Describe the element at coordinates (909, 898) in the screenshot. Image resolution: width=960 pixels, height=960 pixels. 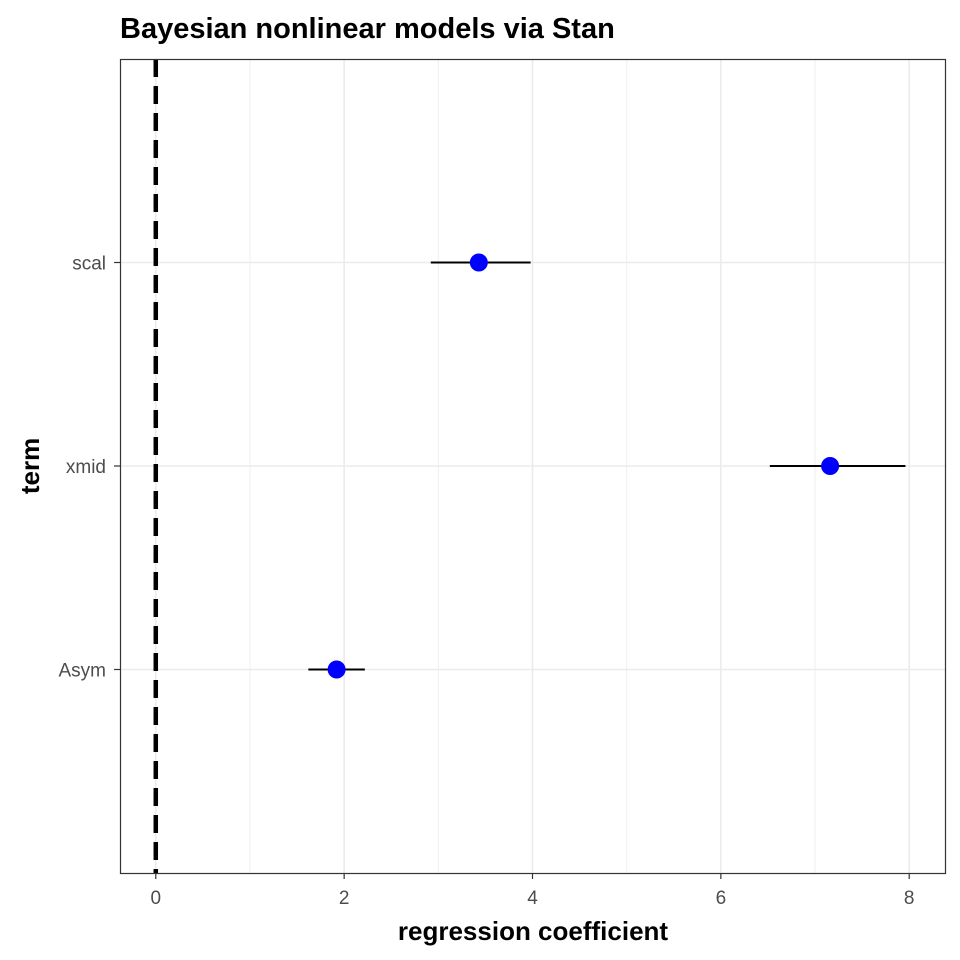
I see `x-tick-label: 8` at that location.